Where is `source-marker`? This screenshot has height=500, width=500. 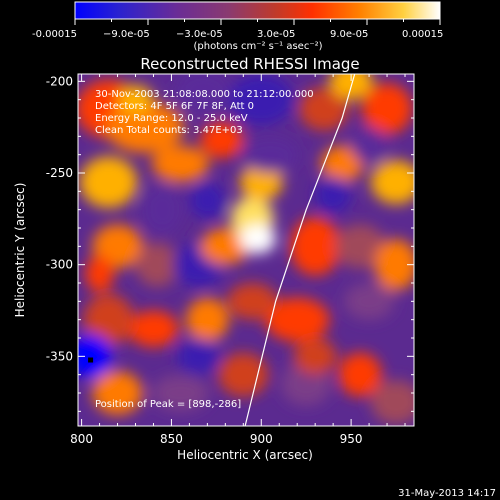
source-marker is located at coordinates (91, 360).